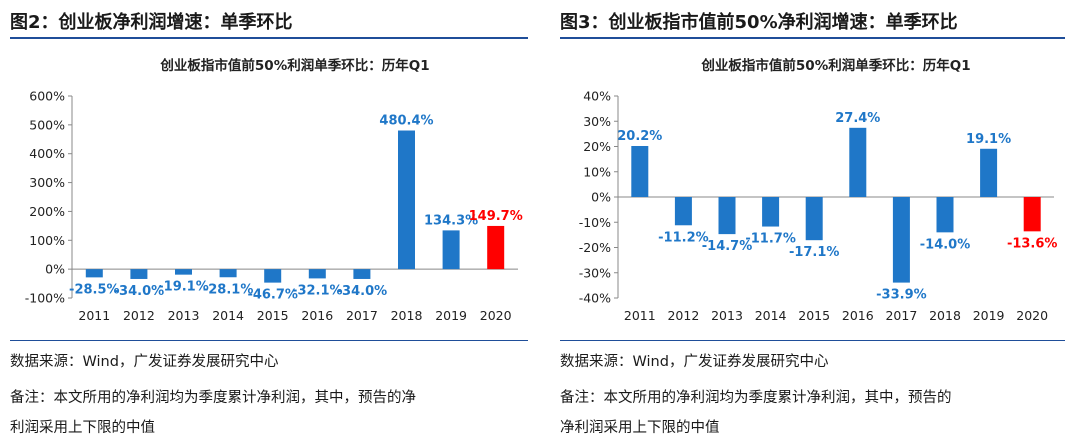 The height and width of the screenshot is (445, 1075). What do you see at coordinates (45, 298) in the screenshot?
I see `y-tick-label: -100%` at bounding box center [45, 298].